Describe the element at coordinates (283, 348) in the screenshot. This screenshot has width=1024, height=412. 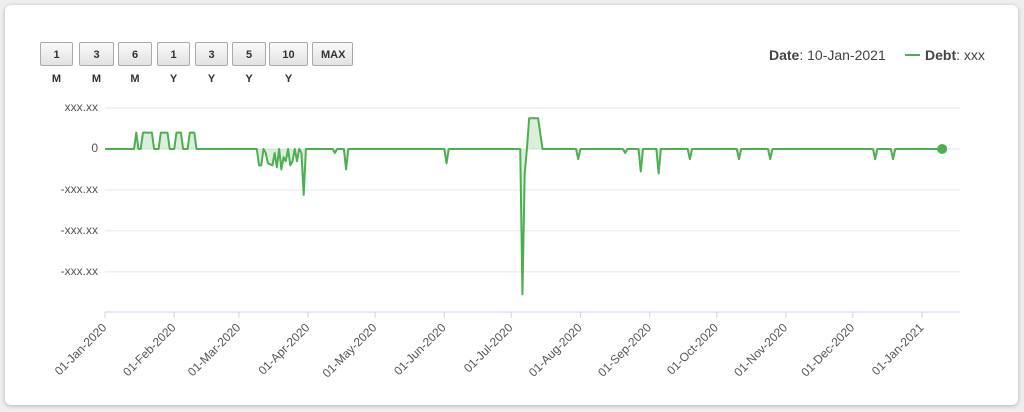
I see `x-tick-label: 01-Apr-2020` at that location.